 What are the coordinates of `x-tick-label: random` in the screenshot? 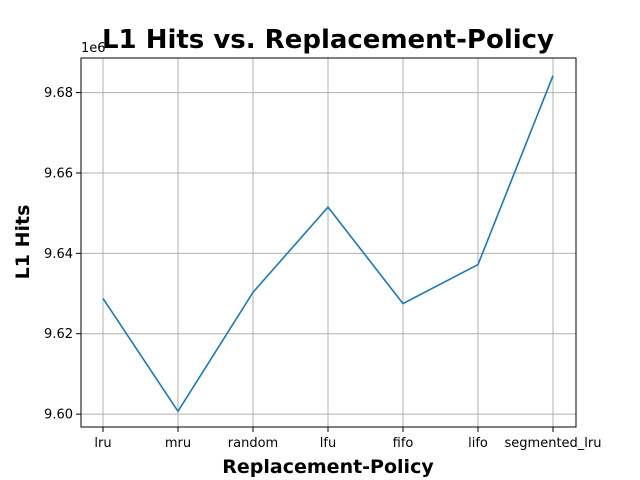 It's located at (253, 443).